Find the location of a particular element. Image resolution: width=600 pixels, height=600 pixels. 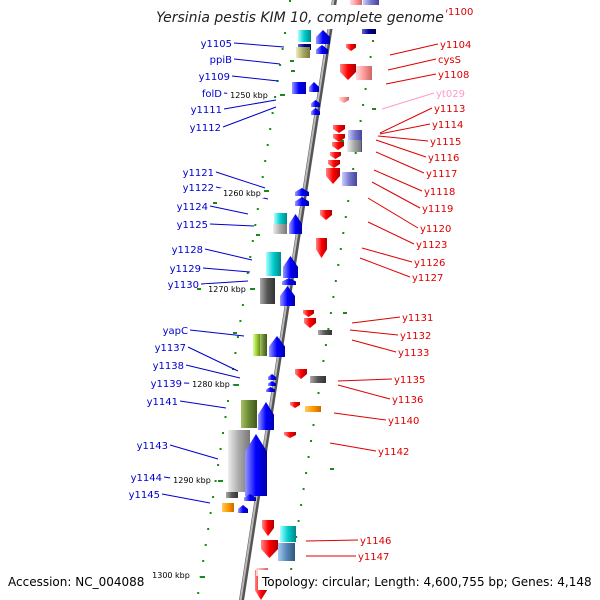

kbp-tick is located at coordinates (266, 191).